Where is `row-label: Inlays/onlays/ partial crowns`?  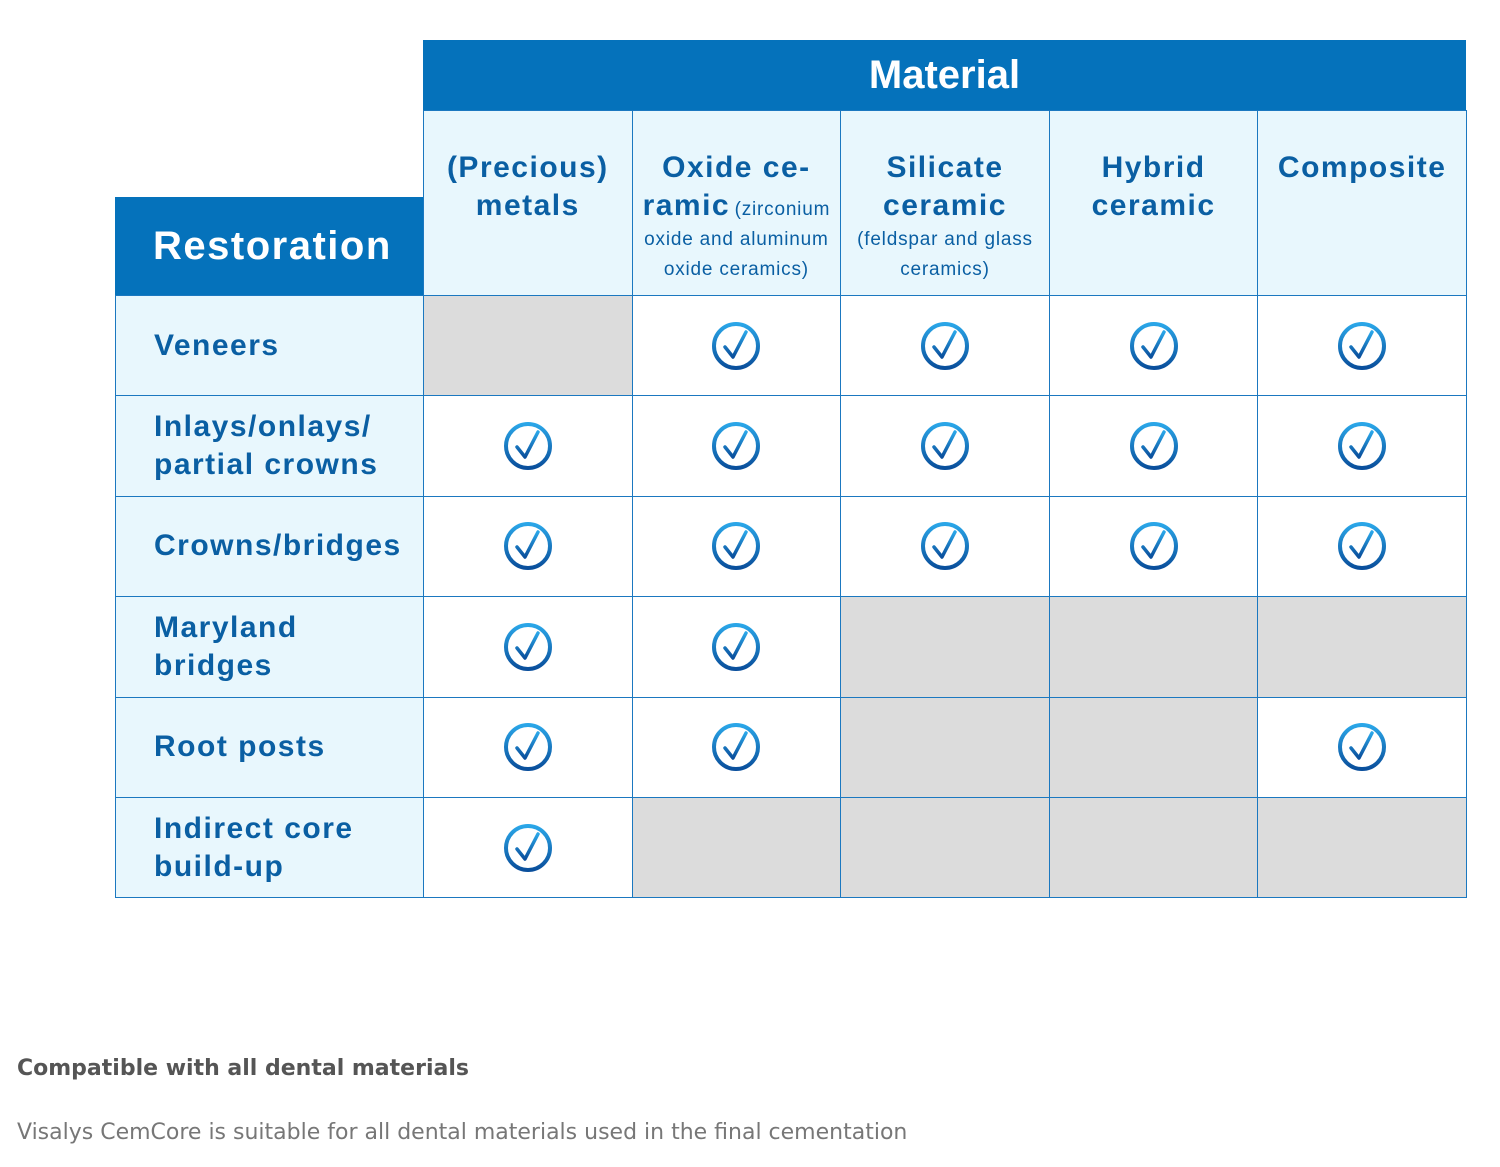 row-label: Inlays/onlays/ partial crowns is located at coordinates (269, 446).